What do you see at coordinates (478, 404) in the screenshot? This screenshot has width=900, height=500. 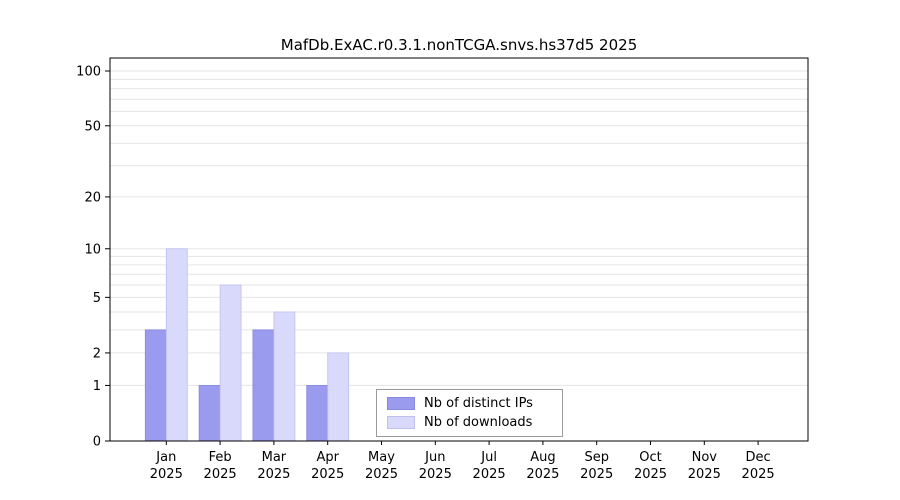 I see `legend-label-distinct-ips: Nb of distinct IPs` at bounding box center [478, 404].